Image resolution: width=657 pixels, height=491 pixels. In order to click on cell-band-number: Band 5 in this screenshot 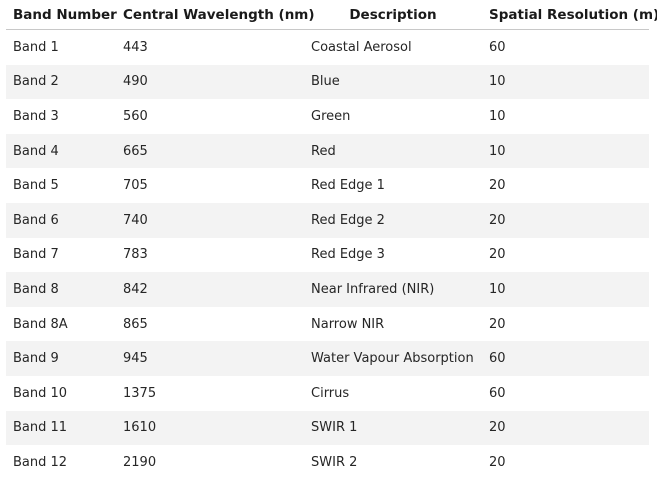, I will do `click(36, 186)`.